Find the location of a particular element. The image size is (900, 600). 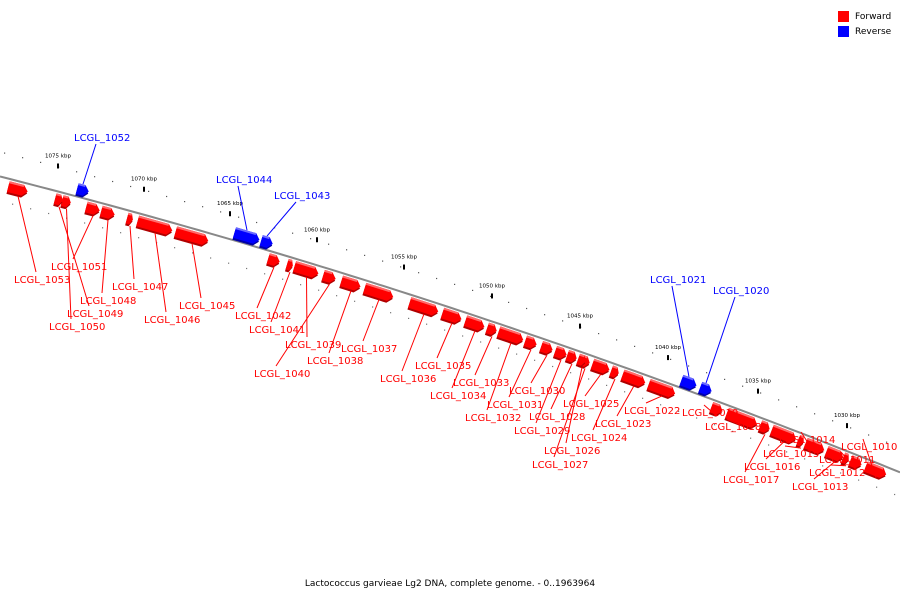

gene-label: LCGL_1051 is located at coordinates (79, 267).